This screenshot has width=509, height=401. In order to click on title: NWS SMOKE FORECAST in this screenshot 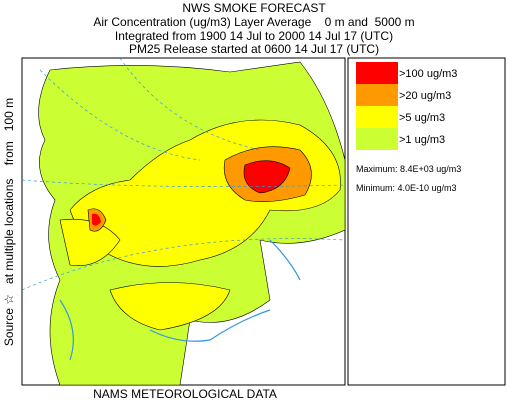, I will do `click(254, 8)`.